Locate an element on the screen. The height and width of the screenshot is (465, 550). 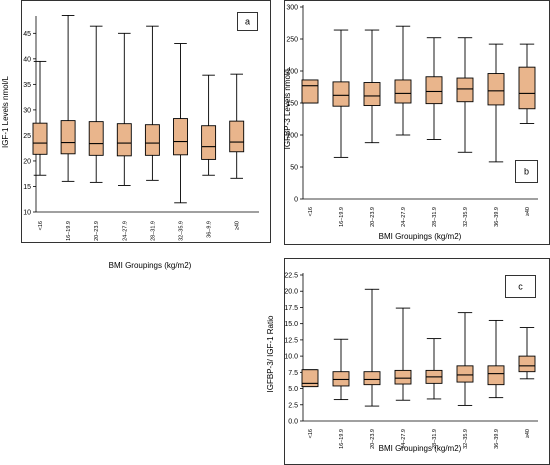
panel-label: c is located at coordinates (520, 287).